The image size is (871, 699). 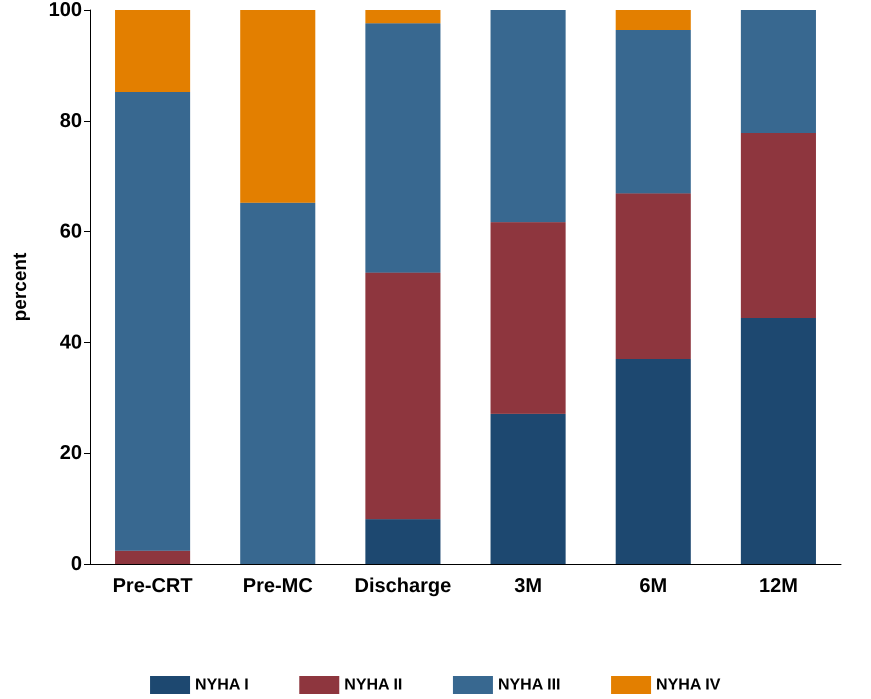 What do you see at coordinates (277, 586) in the screenshot?
I see `x-tick-label: Pre-MC` at bounding box center [277, 586].